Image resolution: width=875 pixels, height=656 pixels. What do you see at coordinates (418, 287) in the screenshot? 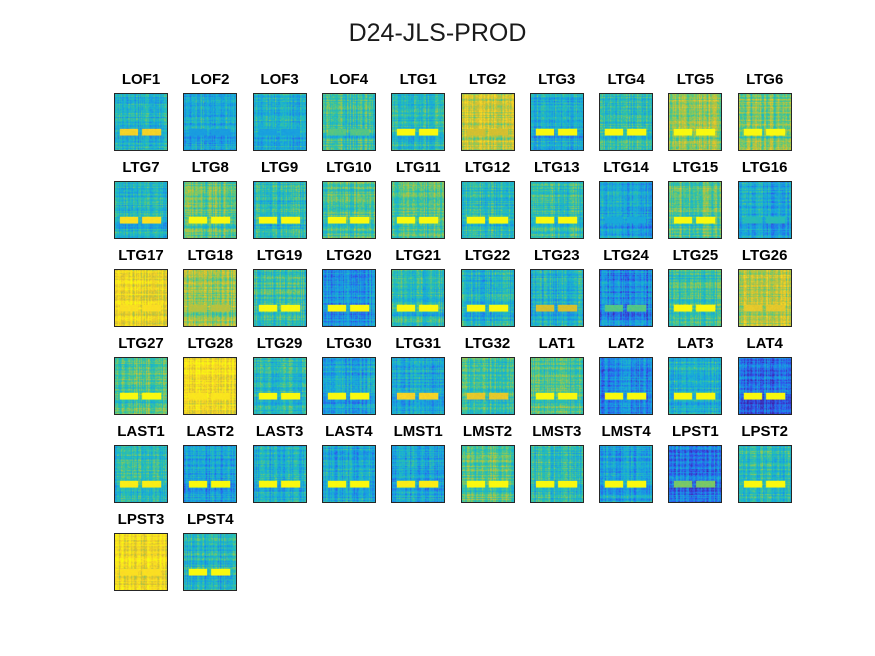
I see `heatmap-panel-ltg21: LTG21` at bounding box center [418, 287].